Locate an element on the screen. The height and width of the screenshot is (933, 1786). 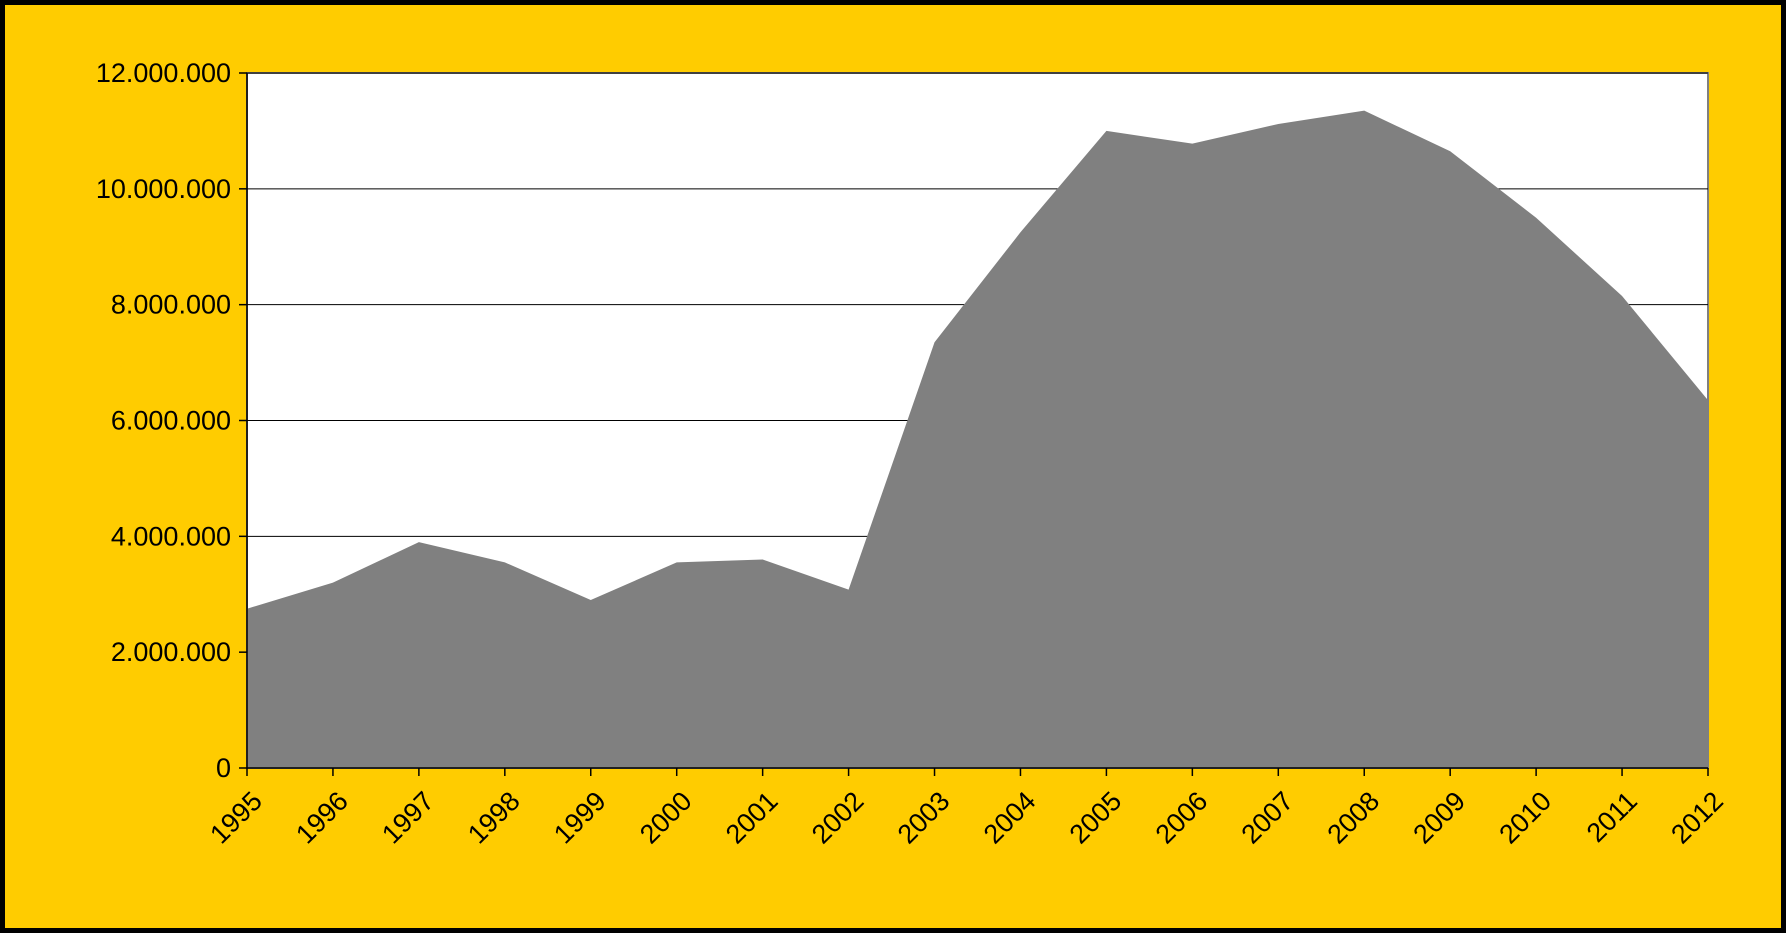
y-tick-label: 12.000.000 is located at coordinates (163, 73).